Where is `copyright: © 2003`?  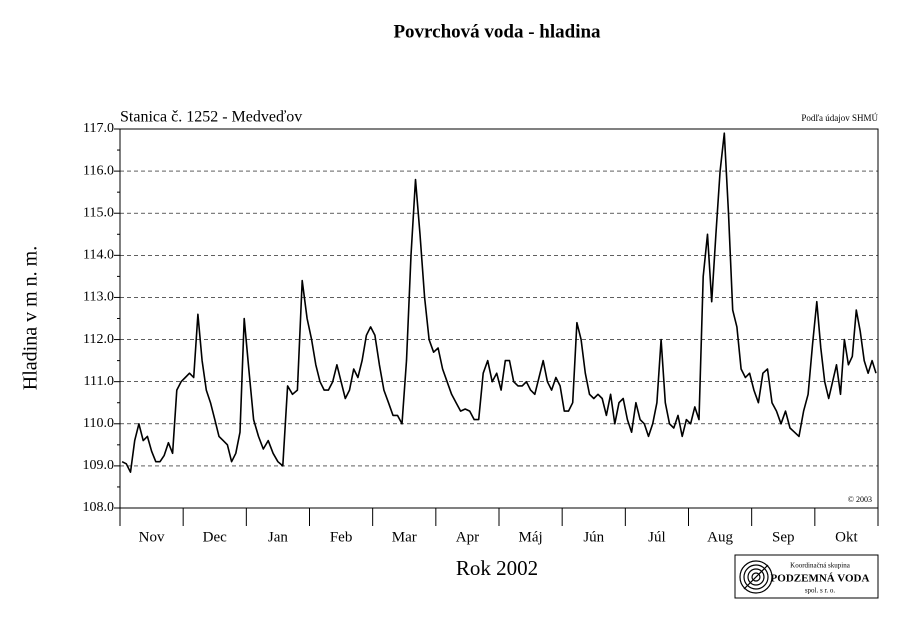 copyright: © 2003 is located at coordinates (860, 499).